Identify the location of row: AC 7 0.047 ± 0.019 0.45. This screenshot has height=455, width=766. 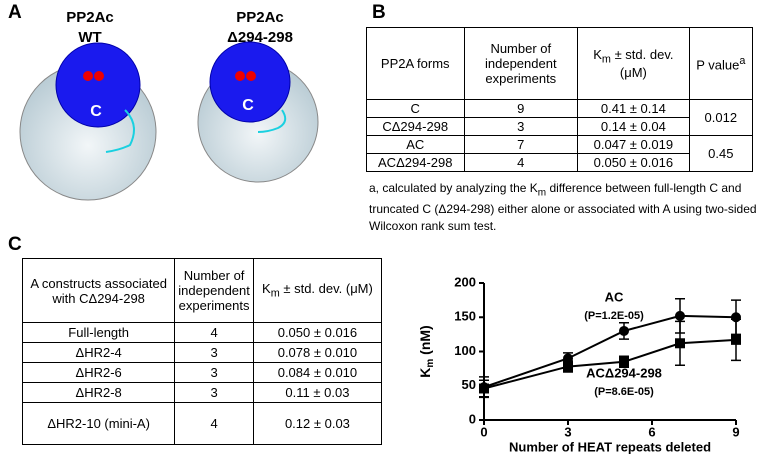
(560, 153).